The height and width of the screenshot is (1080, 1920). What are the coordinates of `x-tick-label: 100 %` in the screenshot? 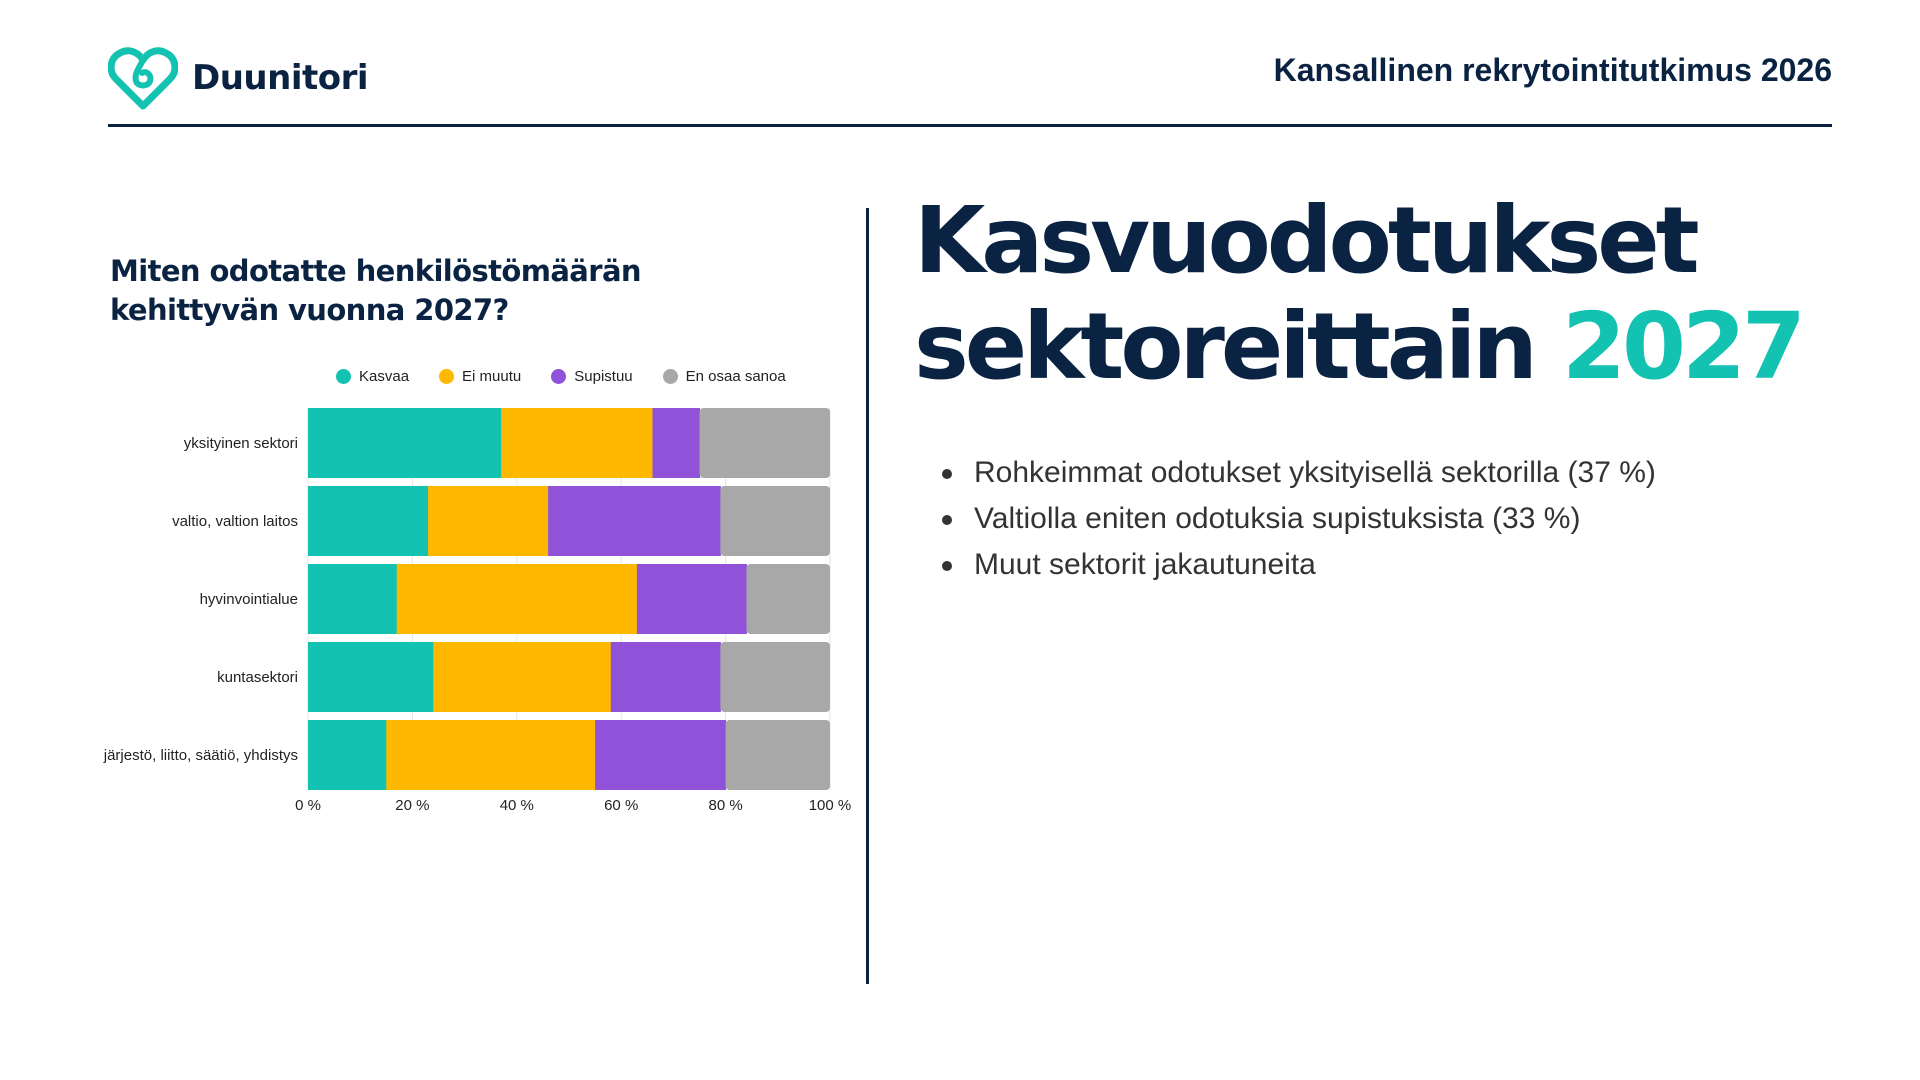 It's located at (830, 805).